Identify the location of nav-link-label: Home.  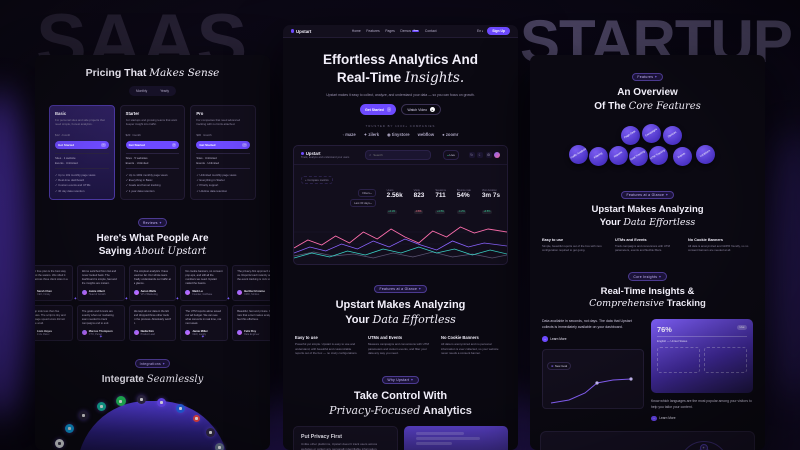
(356, 31).